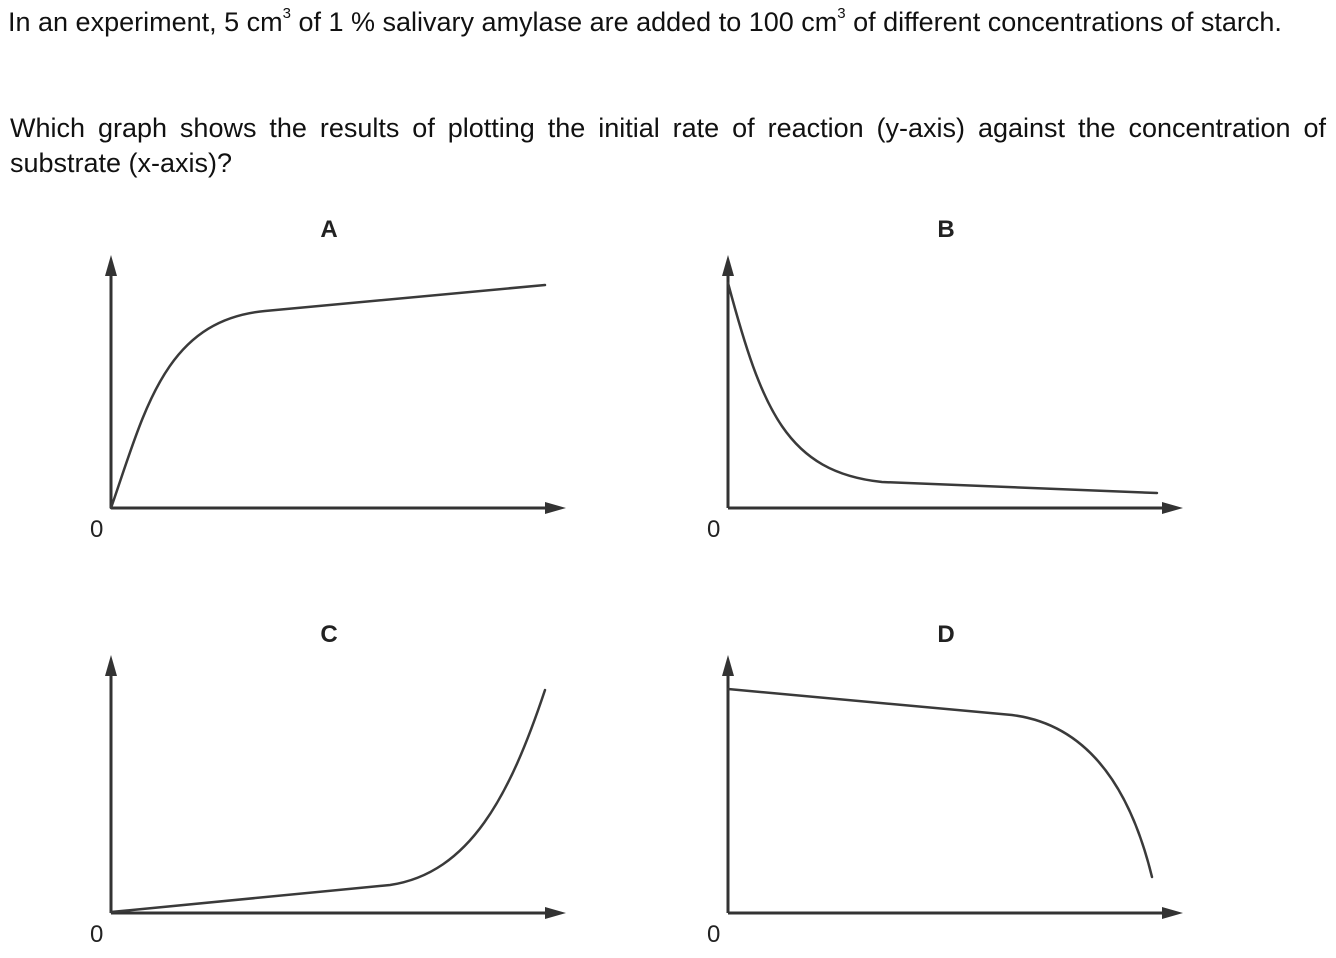 The width and height of the screenshot is (1336, 958). I want to click on graph-label-a: A, so click(329, 229).